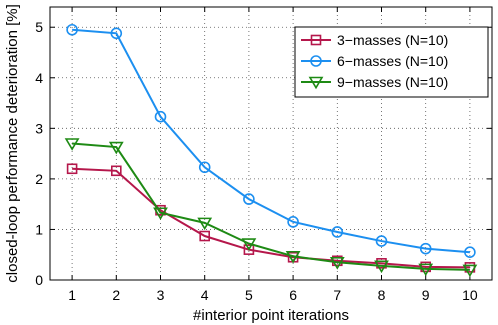 The height and width of the screenshot is (325, 498). Describe the element at coordinates (39, 27) in the screenshot. I see `y-tick-label: 5` at that location.